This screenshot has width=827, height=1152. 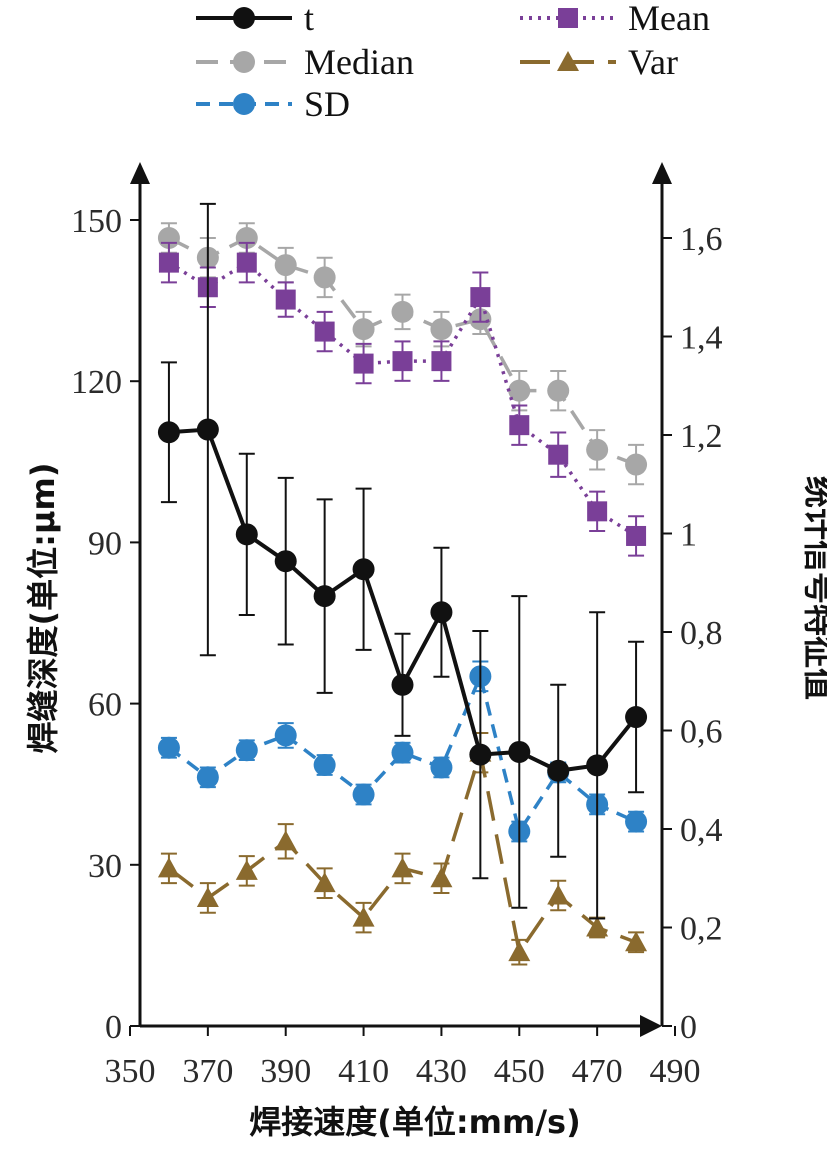 What do you see at coordinates (327, 104) in the screenshot?
I see `legend-label: SD` at bounding box center [327, 104].